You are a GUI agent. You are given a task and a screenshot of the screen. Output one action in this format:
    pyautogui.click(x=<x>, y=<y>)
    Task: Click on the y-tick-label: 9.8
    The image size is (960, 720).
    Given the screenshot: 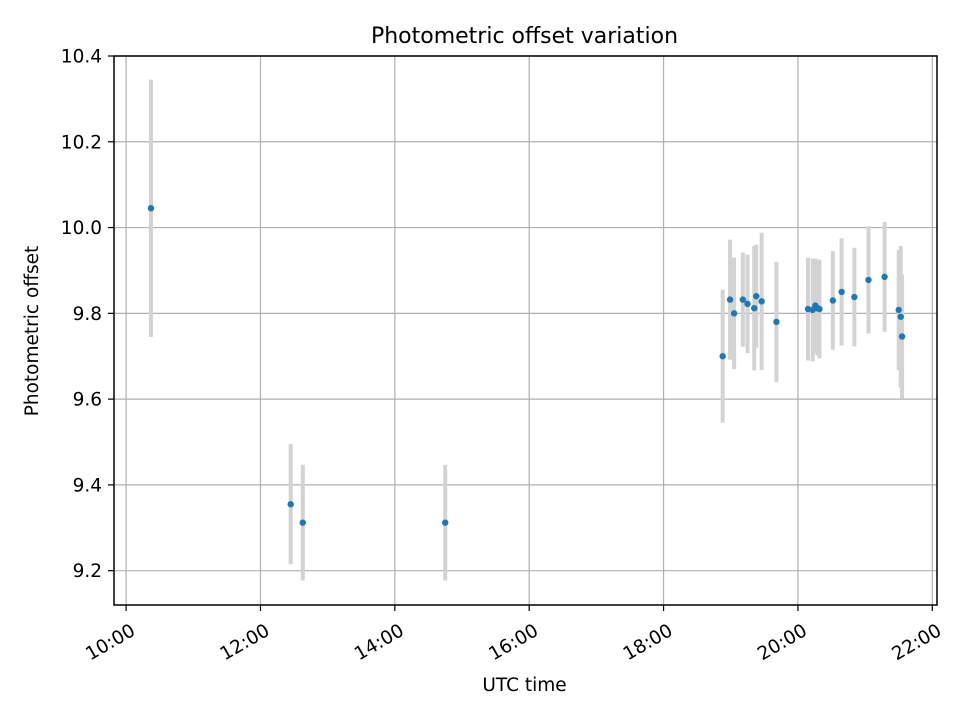 What is the action you would take?
    pyautogui.click(x=87, y=314)
    